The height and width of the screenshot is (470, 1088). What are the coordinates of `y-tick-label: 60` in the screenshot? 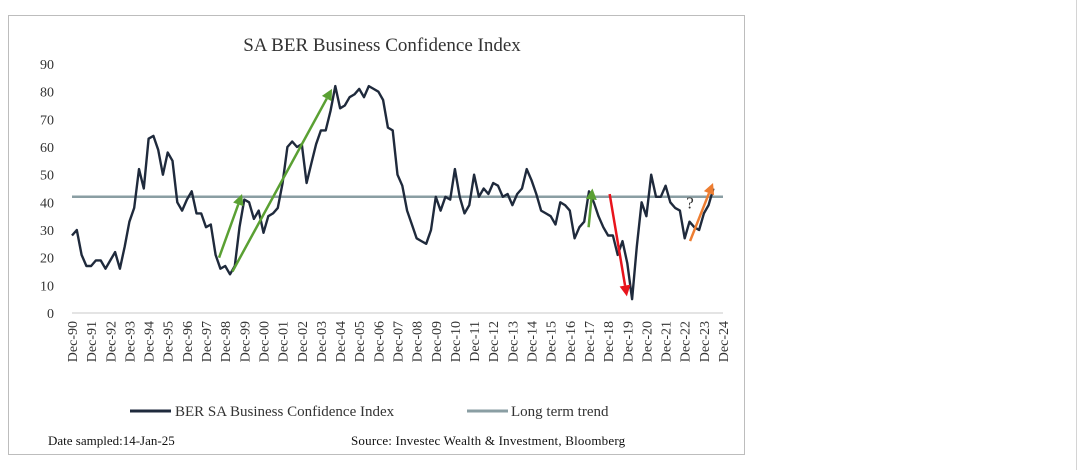 It's located at (47, 148).